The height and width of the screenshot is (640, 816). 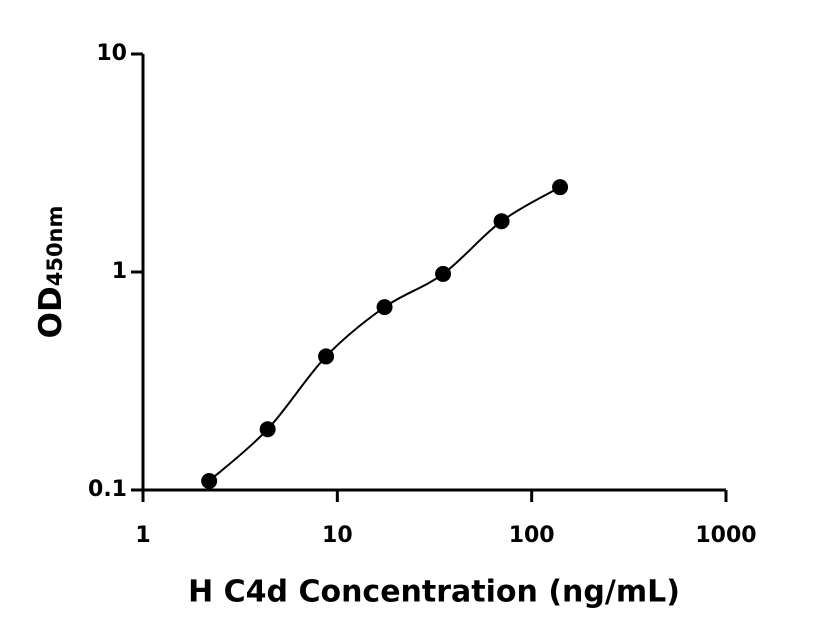 I want to click on x-tick-label: 10, so click(x=337, y=535).